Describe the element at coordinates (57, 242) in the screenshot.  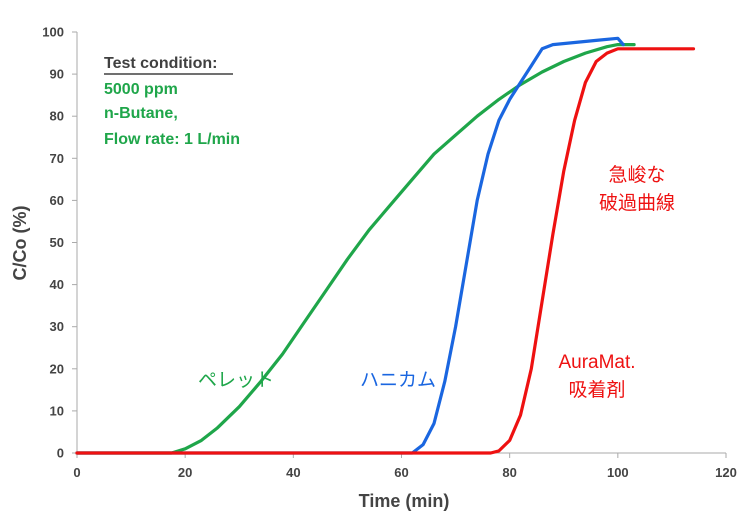
I see `y-tick-label: 50` at that location.